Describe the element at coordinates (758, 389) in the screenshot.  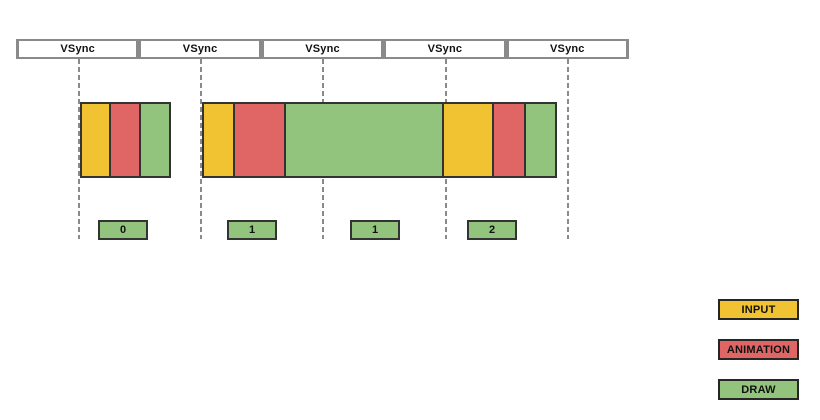
I see `legend-item-draw: DRAW` at that location.